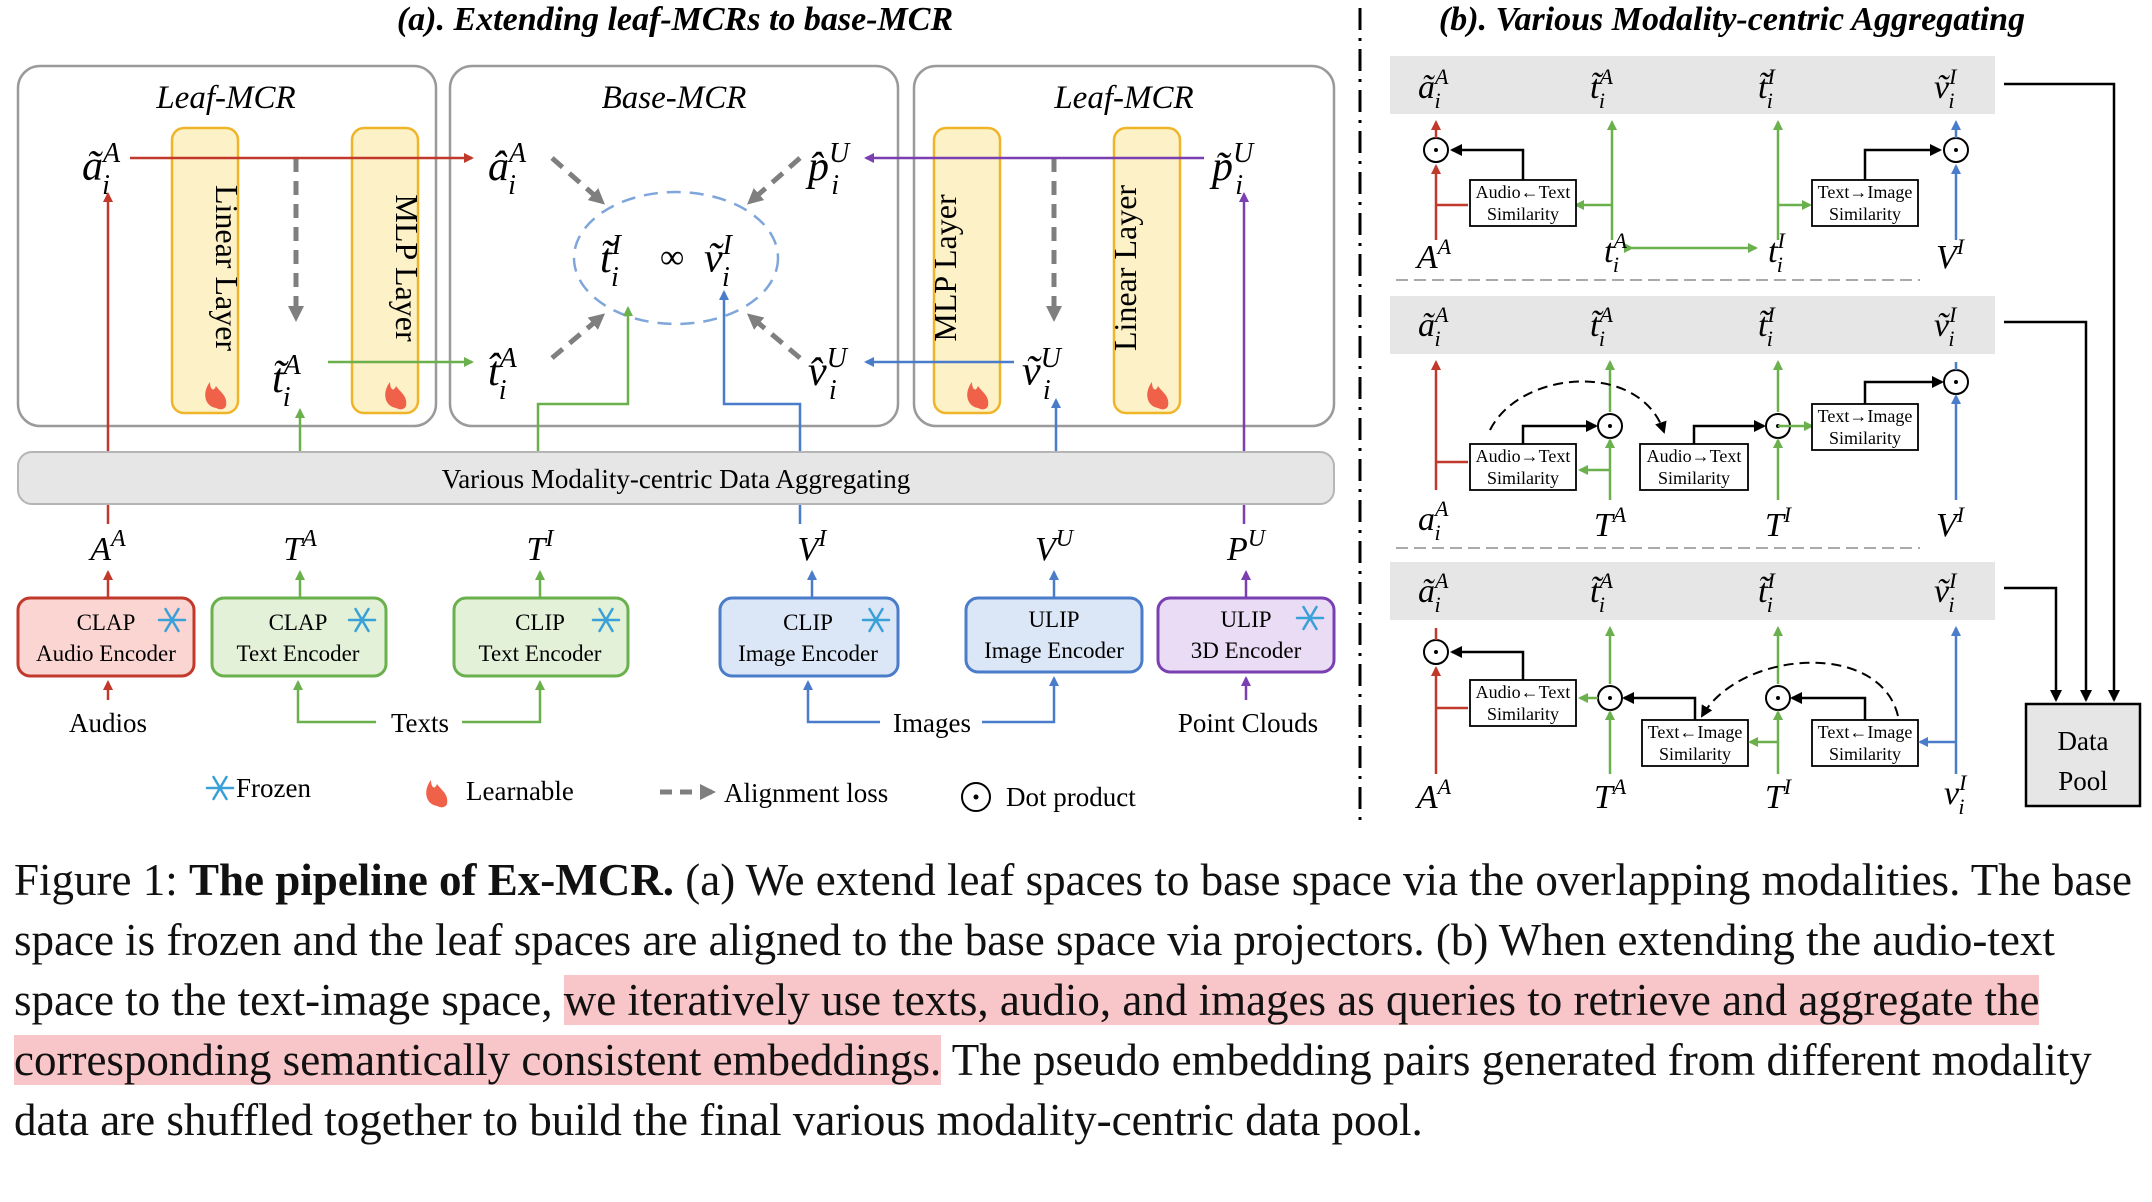 Image resolution: width=2152 pixels, height=1202 pixels. Describe the element at coordinates (2083, 741) in the screenshot. I see `svg-text: Data` at that location.